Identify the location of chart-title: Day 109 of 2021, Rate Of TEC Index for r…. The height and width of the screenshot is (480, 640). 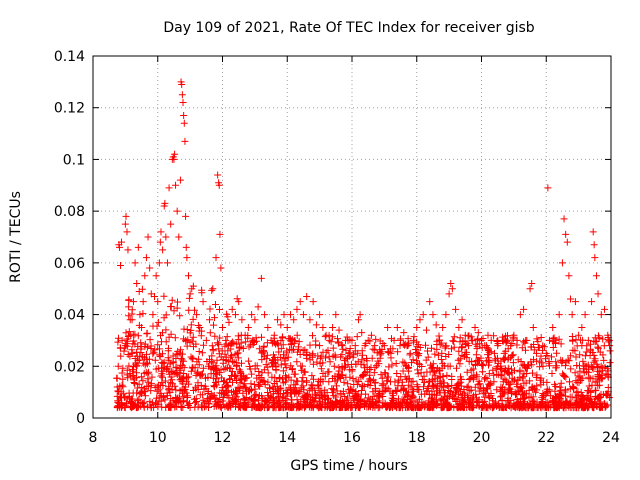
(348, 28).